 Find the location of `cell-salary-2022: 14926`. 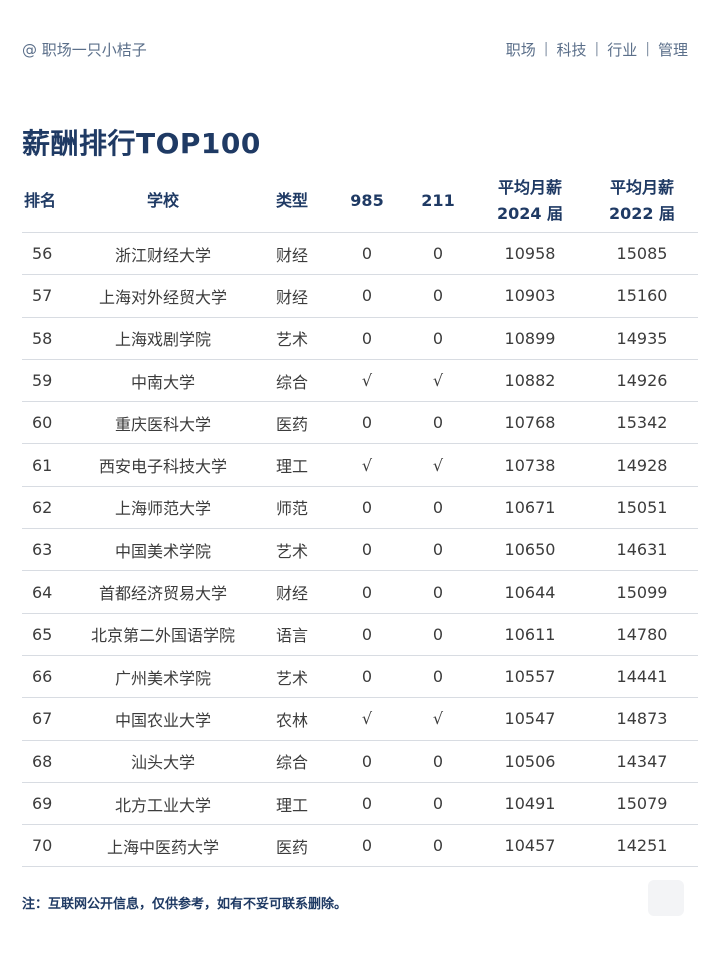

cell-salary-2022: 14926 is located at coordinates (642, 381).